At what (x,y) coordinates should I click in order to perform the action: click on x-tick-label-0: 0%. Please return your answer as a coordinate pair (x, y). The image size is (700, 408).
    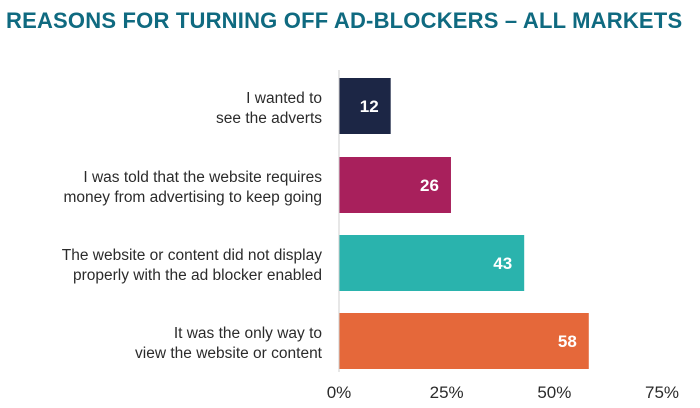
    Looking at the image, I should click on (339, 392).